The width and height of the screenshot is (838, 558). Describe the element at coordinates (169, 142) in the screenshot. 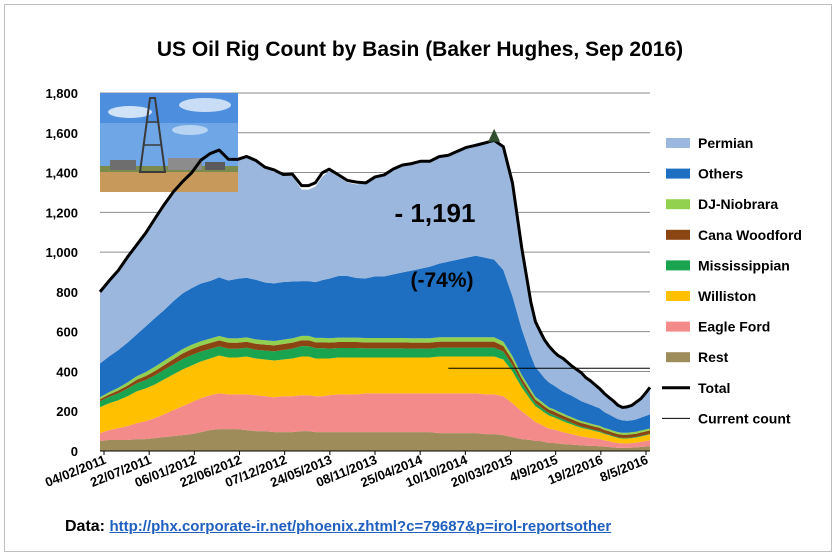

I see `oil-rig-photo` at that location.